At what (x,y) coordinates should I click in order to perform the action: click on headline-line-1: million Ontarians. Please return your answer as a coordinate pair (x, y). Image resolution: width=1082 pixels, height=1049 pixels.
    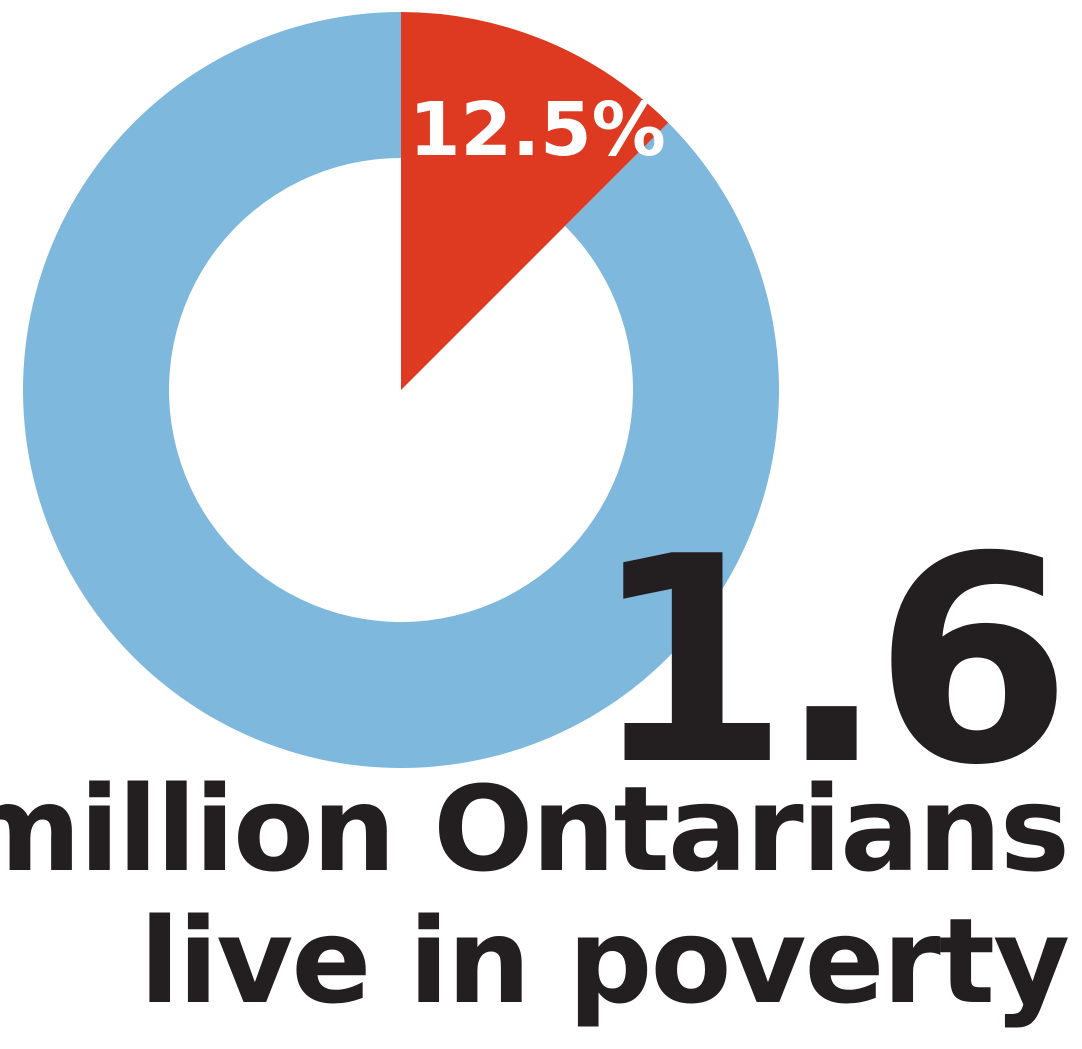
    Looking at the image, I should click on (534, 829).